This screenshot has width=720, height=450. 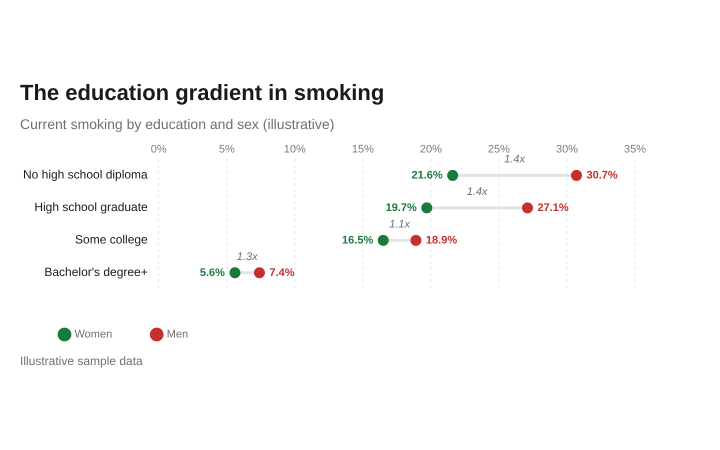 I want to click on x-tick-label: 5%, so click(x=226, y=150).